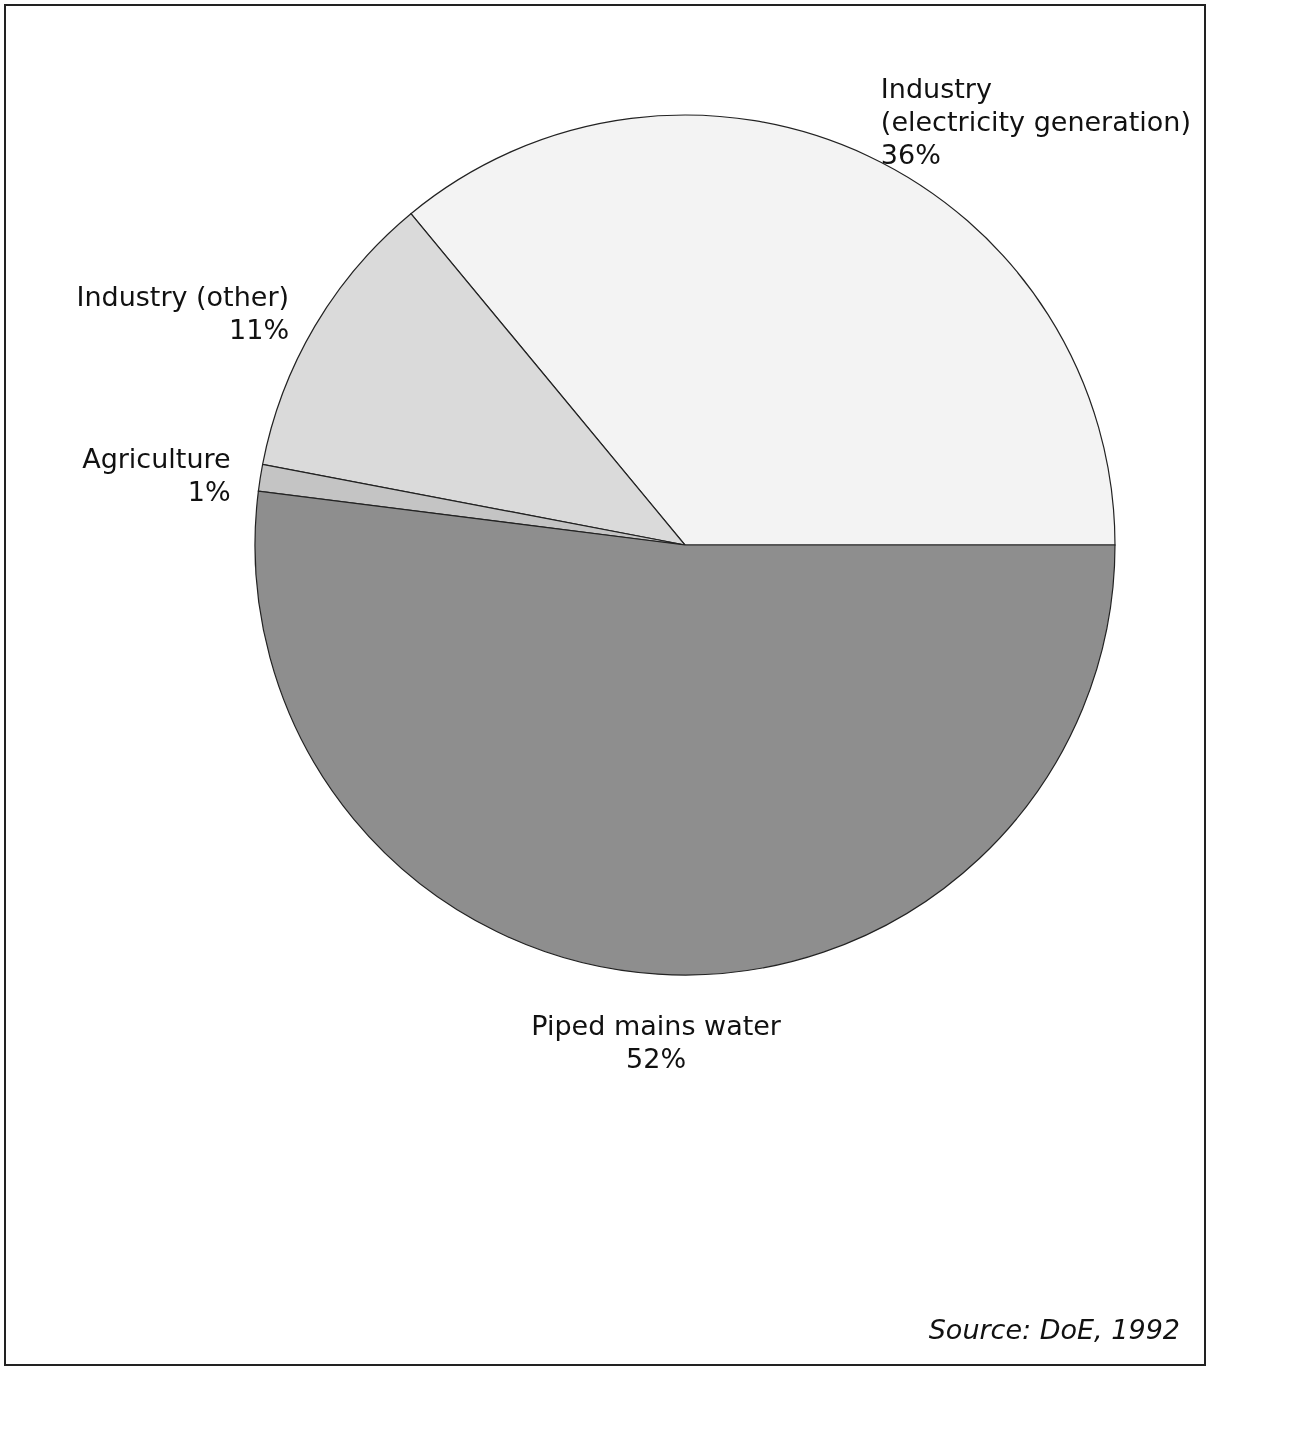 The width and height of the screenshot is (1293, 1446). I want to click on source-note: Source: DoE, 1992, so click(1054, 1329).